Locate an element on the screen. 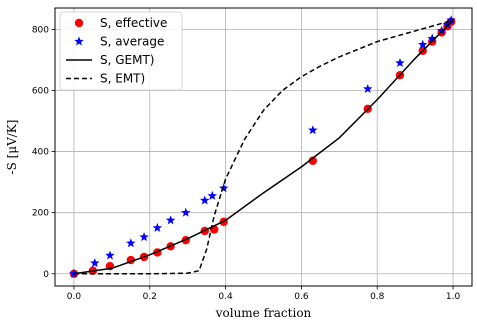 This screenshot has width=477, height=322. legend-label: S, average is located at coordinates (132, 42).